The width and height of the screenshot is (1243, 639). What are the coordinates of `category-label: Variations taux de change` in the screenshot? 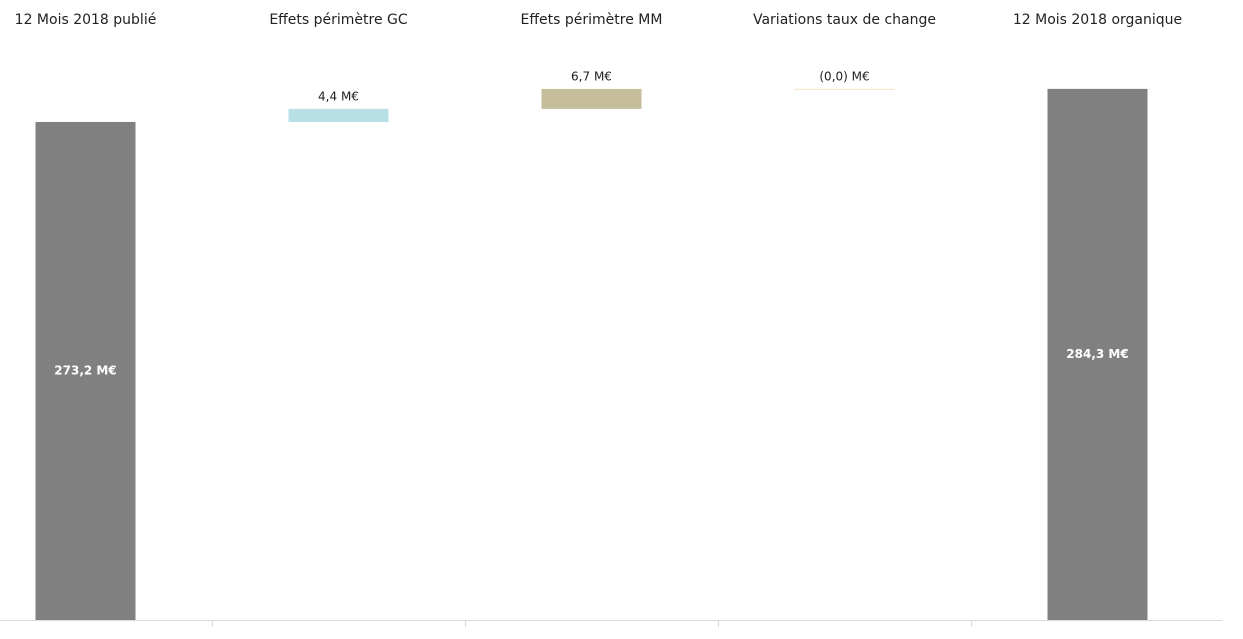 It's located at (844, 20).